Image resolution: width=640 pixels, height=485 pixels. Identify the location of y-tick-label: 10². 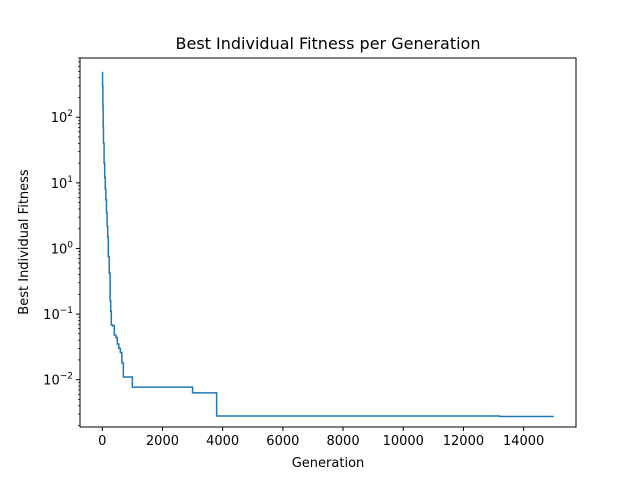
(62, 117).